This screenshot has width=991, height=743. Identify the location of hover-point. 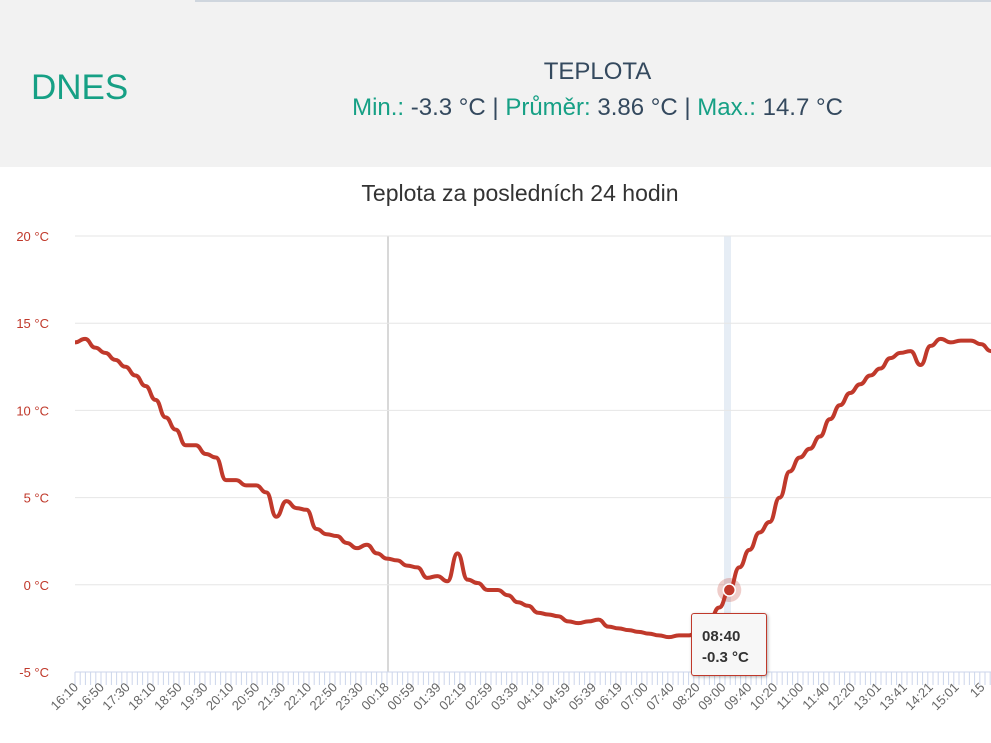
(729, 590).